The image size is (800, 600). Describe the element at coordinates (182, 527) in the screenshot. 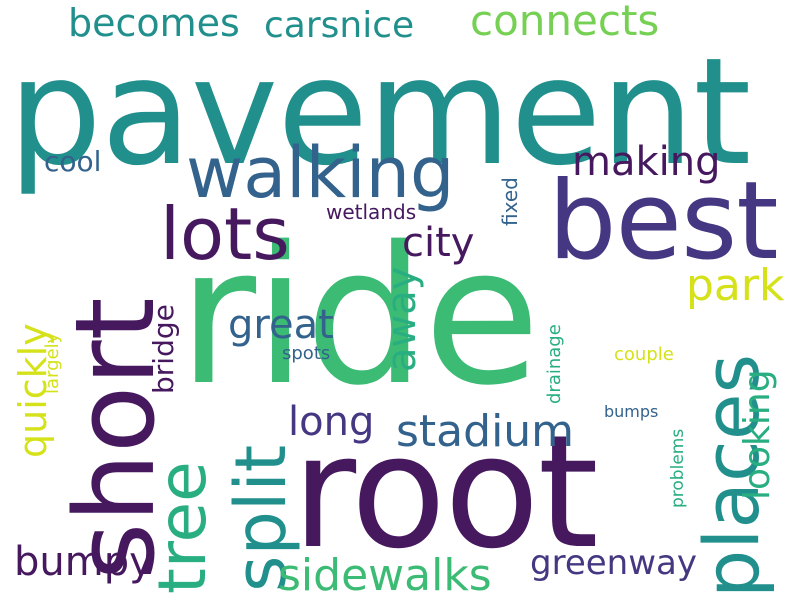

I see `word-tree: tree` at that location.